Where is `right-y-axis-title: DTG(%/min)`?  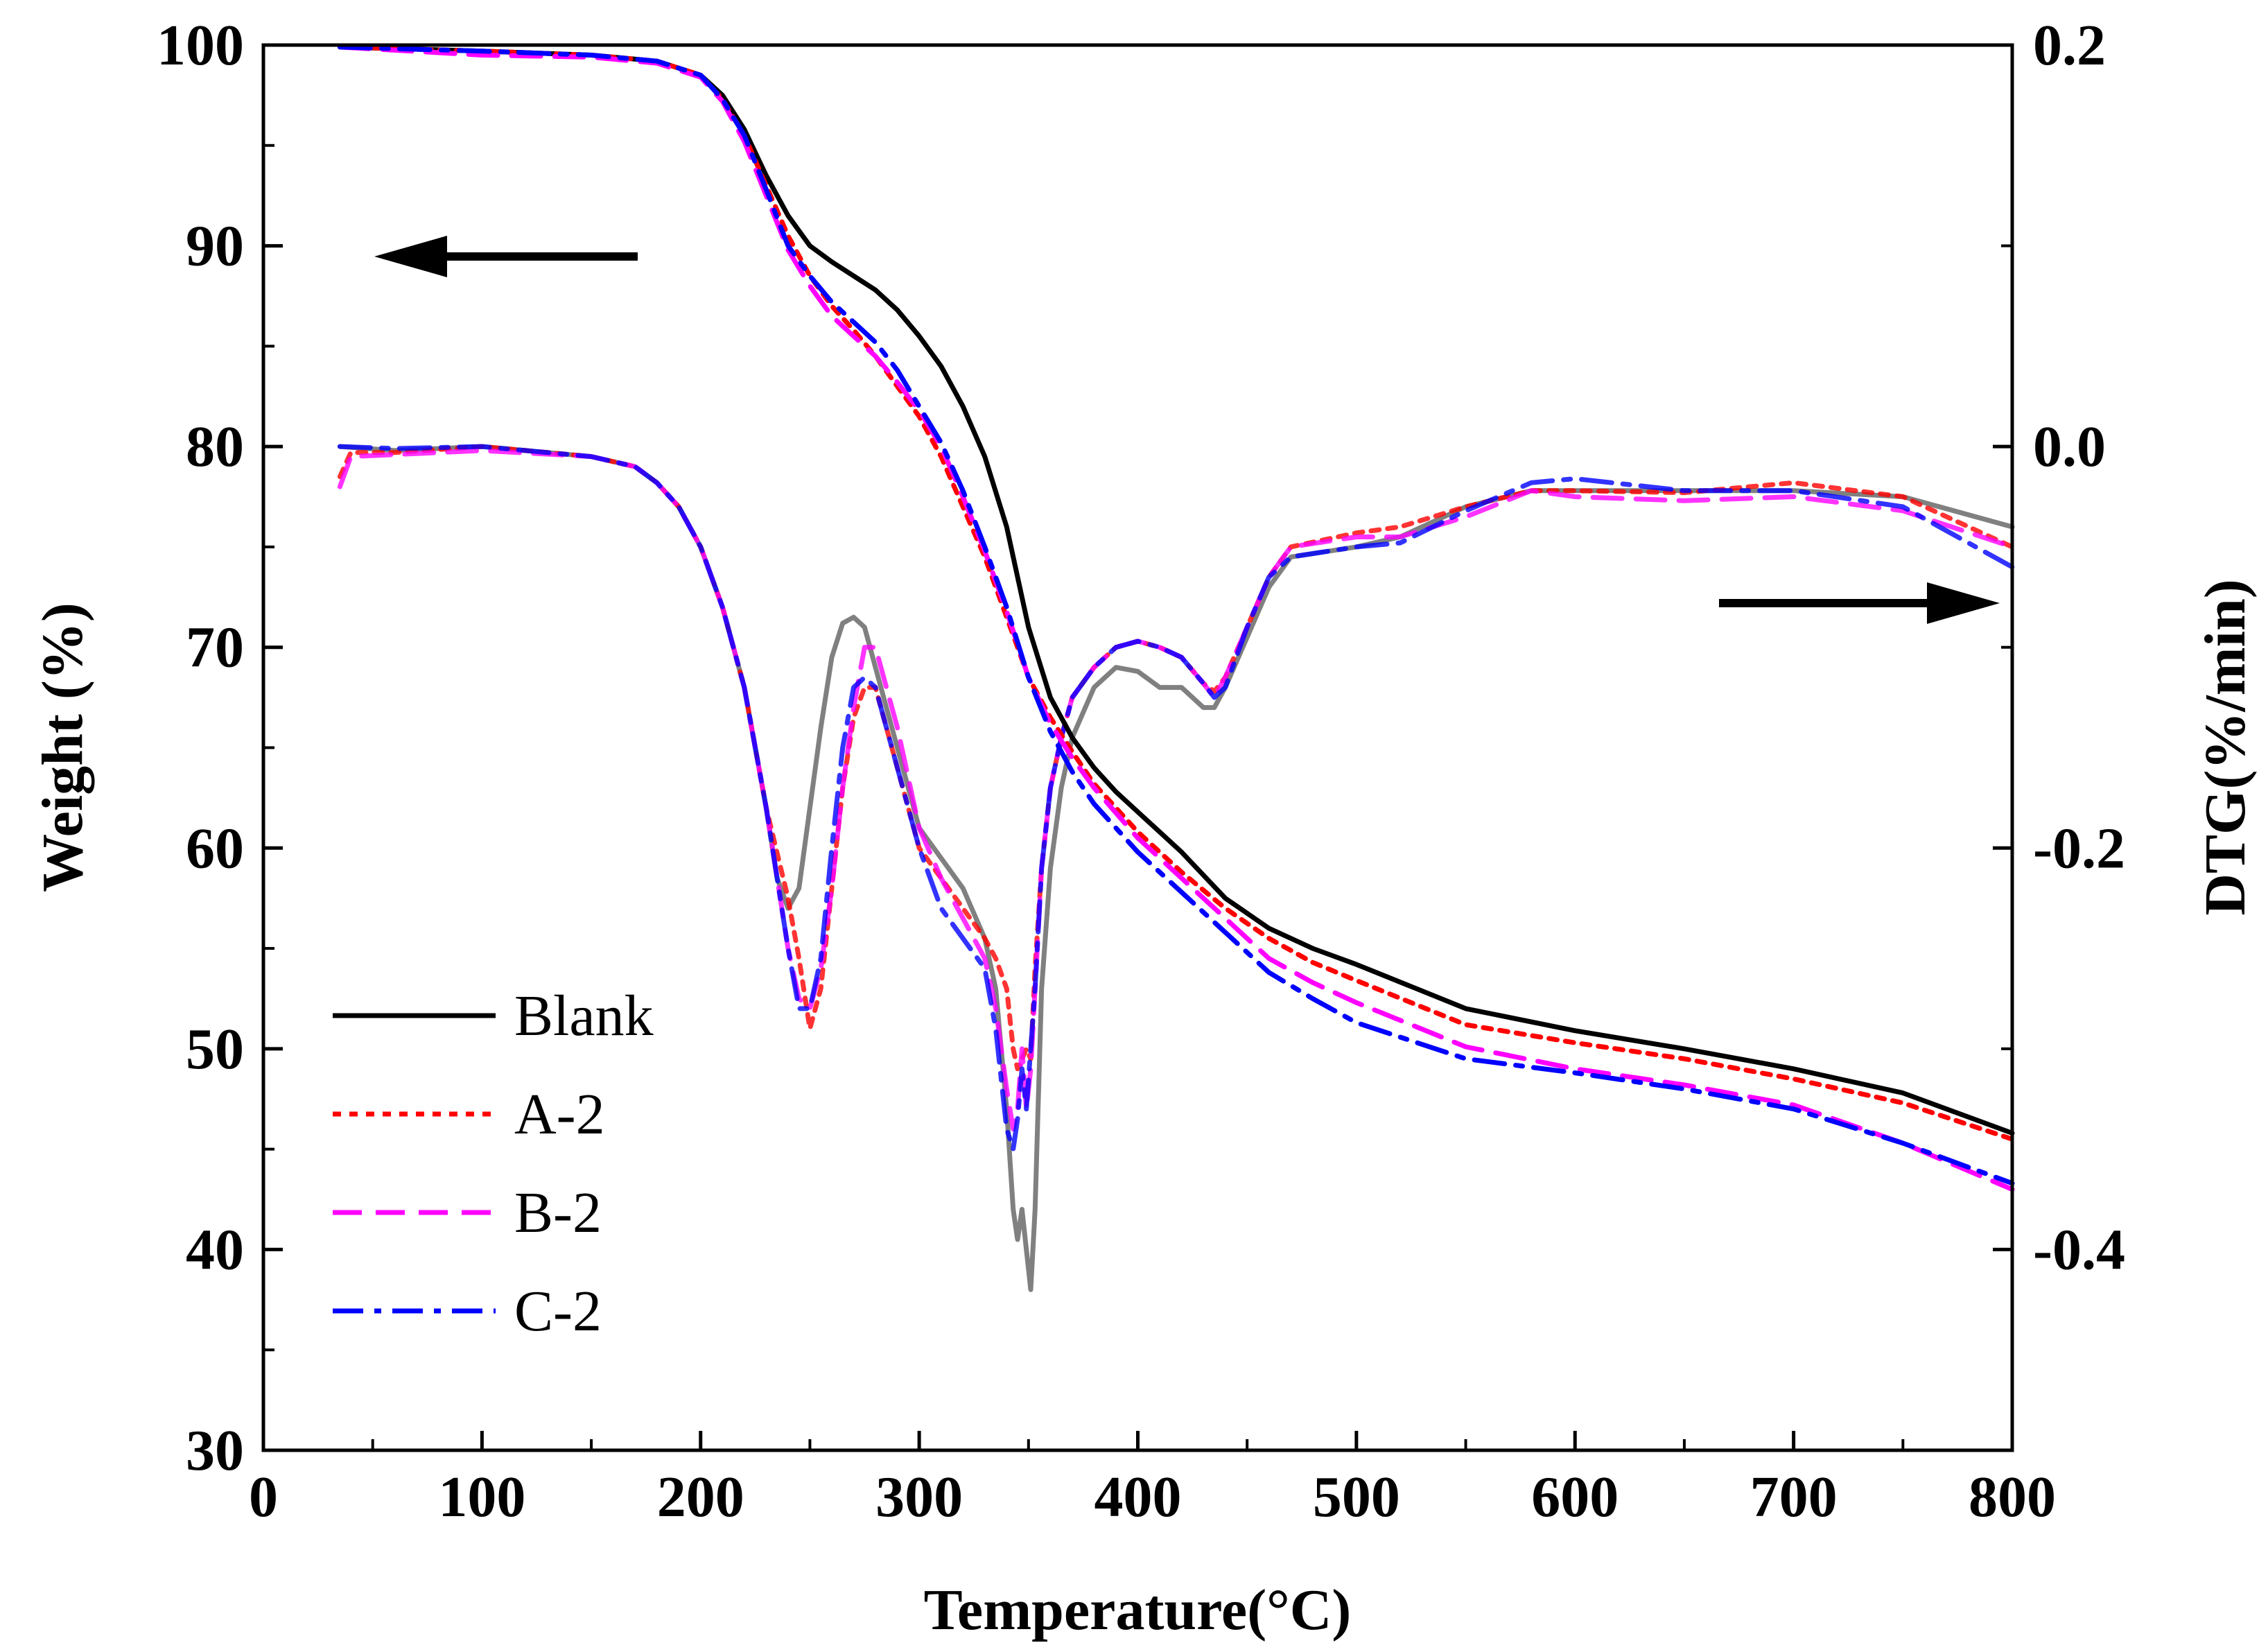
right-y-axis-title: DTG(%/min) is located at coordinates (2225, 747).